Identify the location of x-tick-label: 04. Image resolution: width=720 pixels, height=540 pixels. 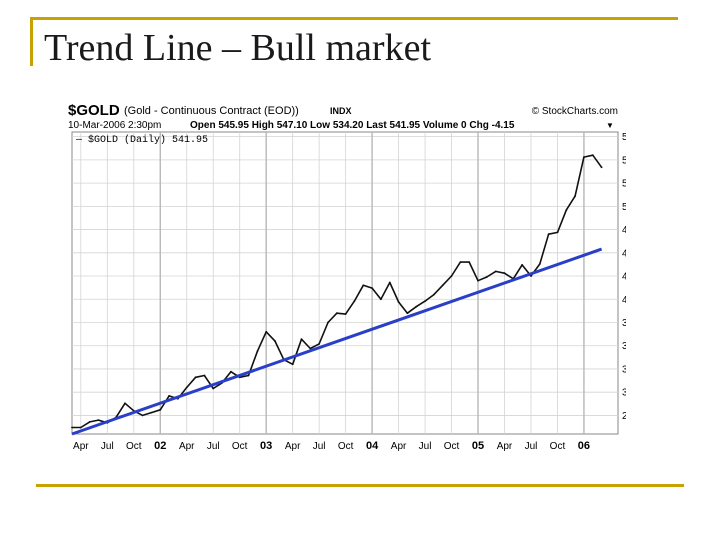
(372, 446).